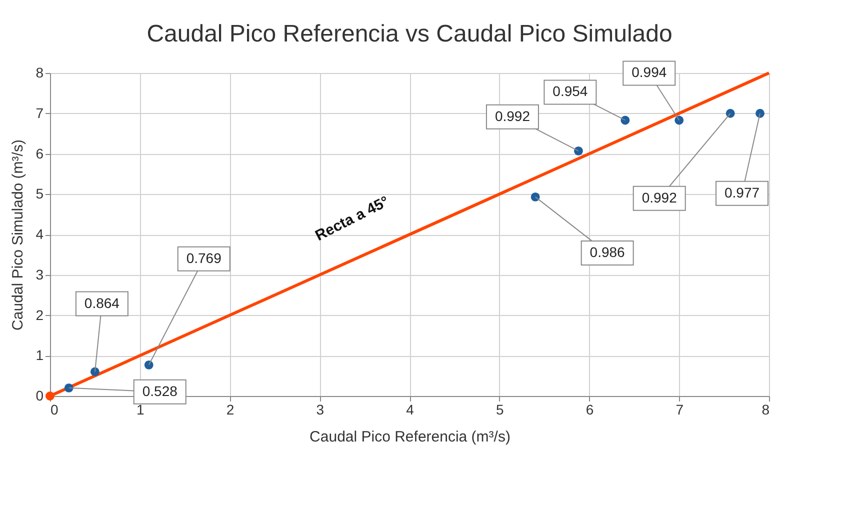  Describe the element at coordinates (140, 410) in the screenshot. I see `x-tick-label: 1` at that location.